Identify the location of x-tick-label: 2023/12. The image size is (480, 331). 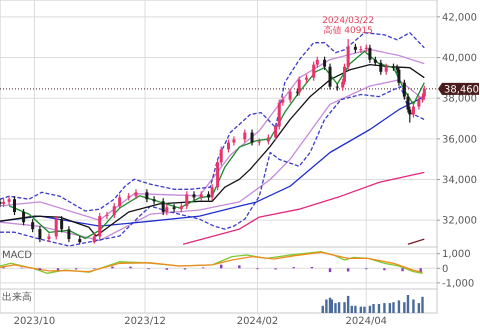
(145, 321).